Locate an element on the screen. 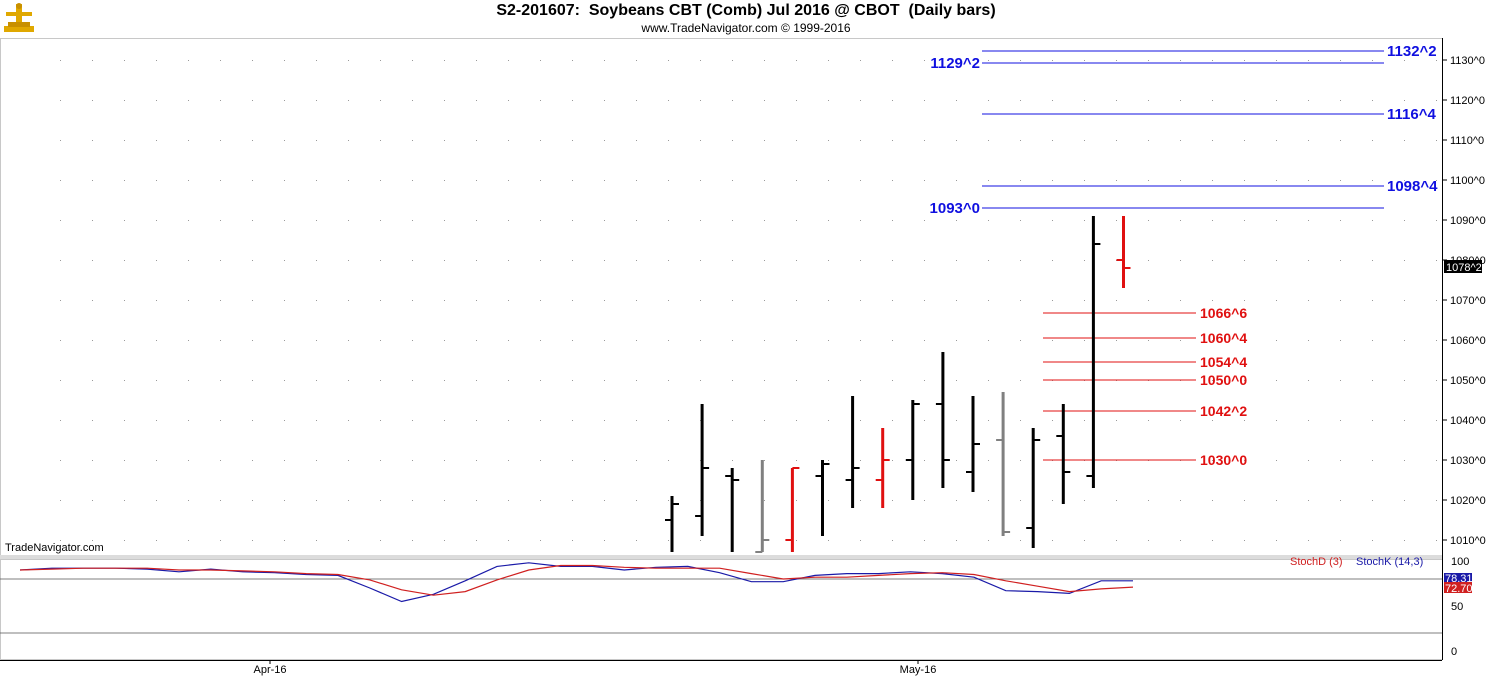  price-level-label: 1132^2 is located at coordinates (1412, 51).